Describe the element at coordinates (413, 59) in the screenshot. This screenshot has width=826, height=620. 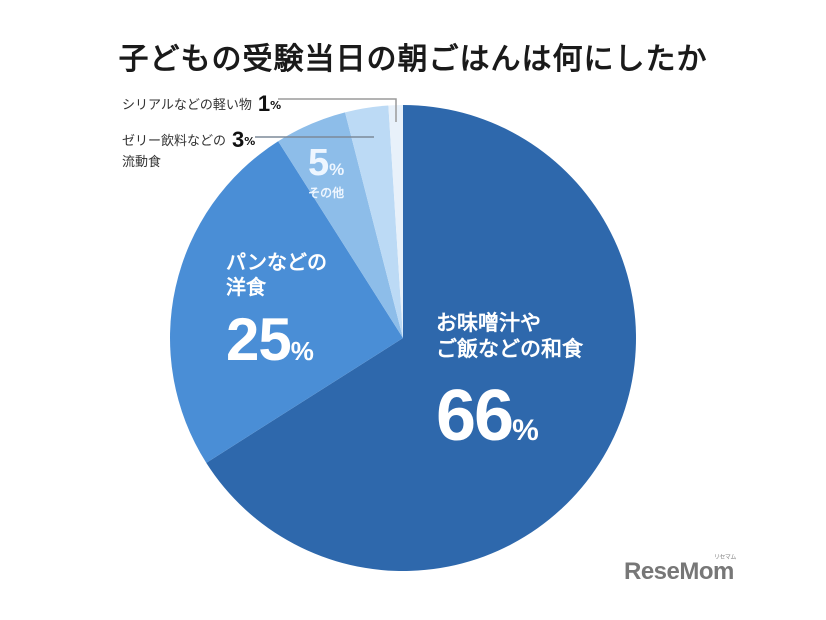
I see `chart-title: 子どもの受験当日の朝ごはんは何にしたか` at that location.